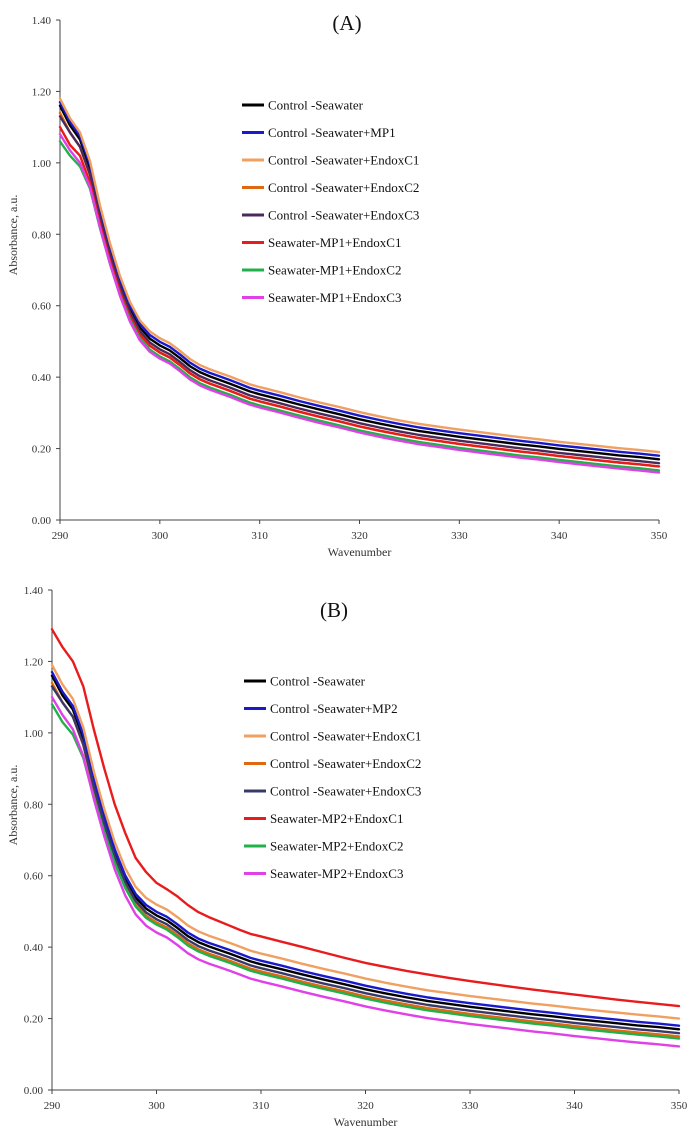 The height and width of the screenshot is (1133, 697). What do you see at coordinates (332, 132) in the screenshot?
I see `legend-entry: Control -Seawater+MP1` at bounding box center [332, 132].